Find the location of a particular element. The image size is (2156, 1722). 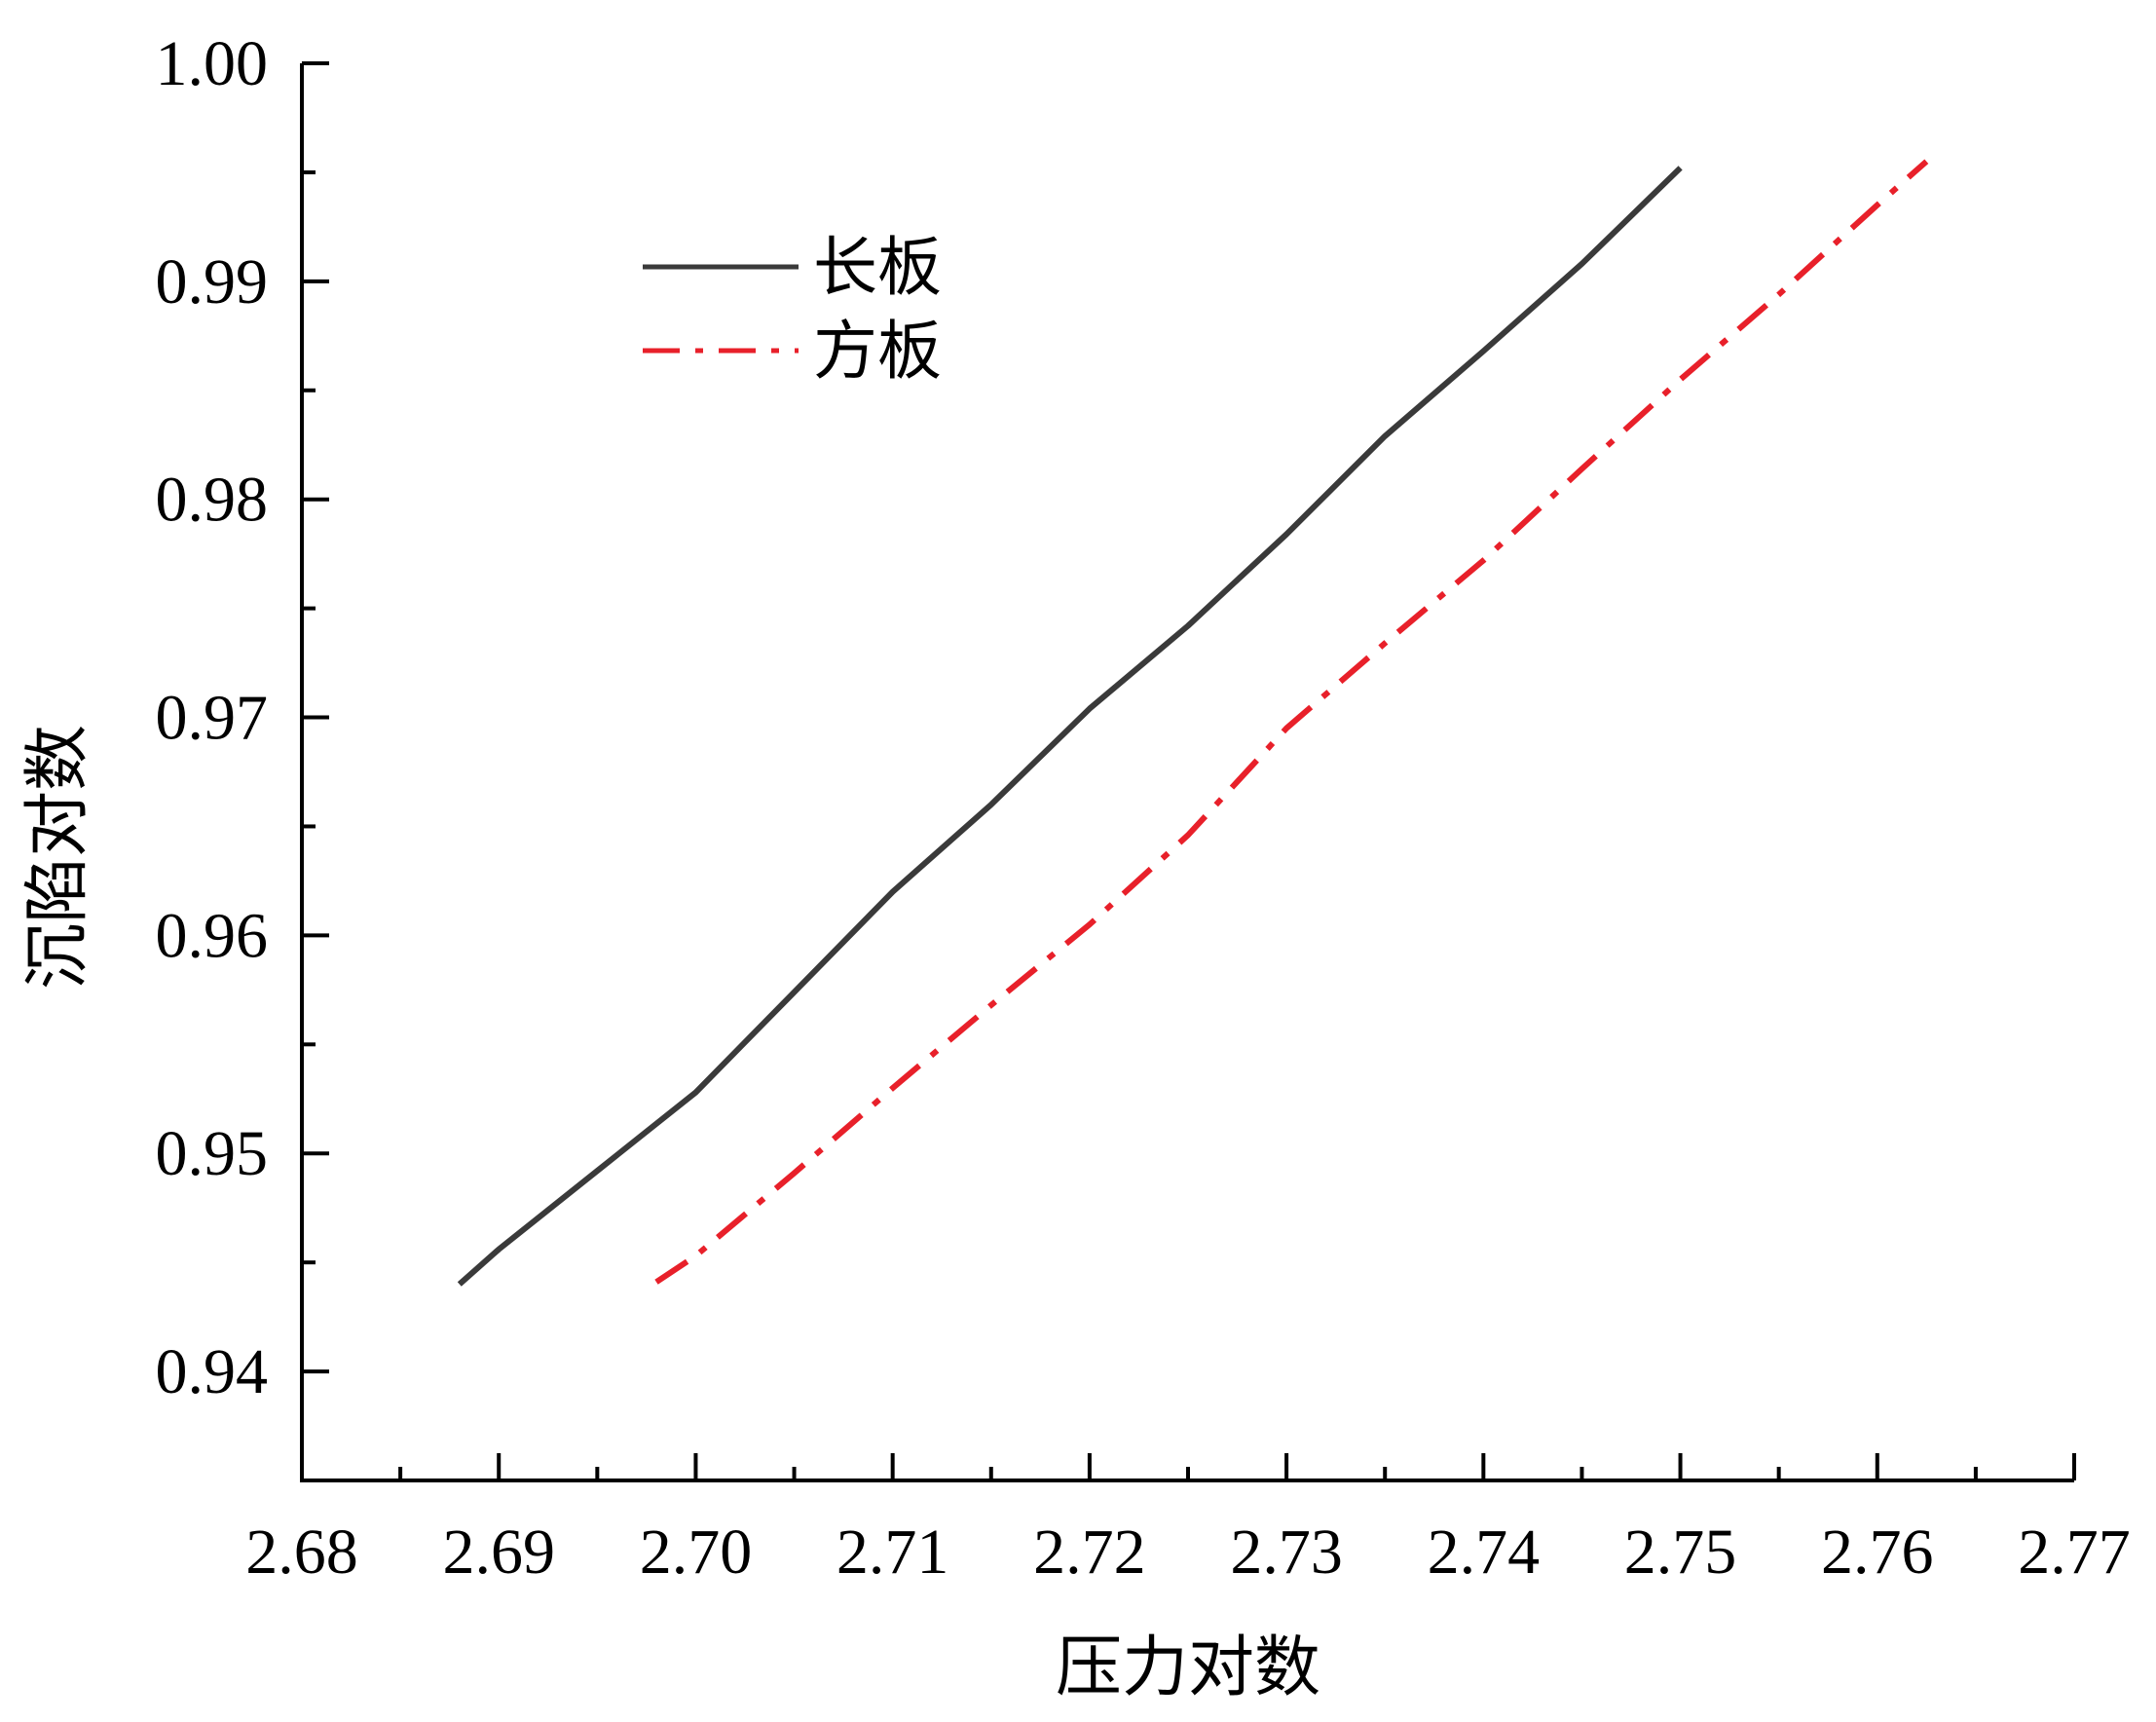

x-tick-label: 2.68 is located at coordinates (302, 1552).